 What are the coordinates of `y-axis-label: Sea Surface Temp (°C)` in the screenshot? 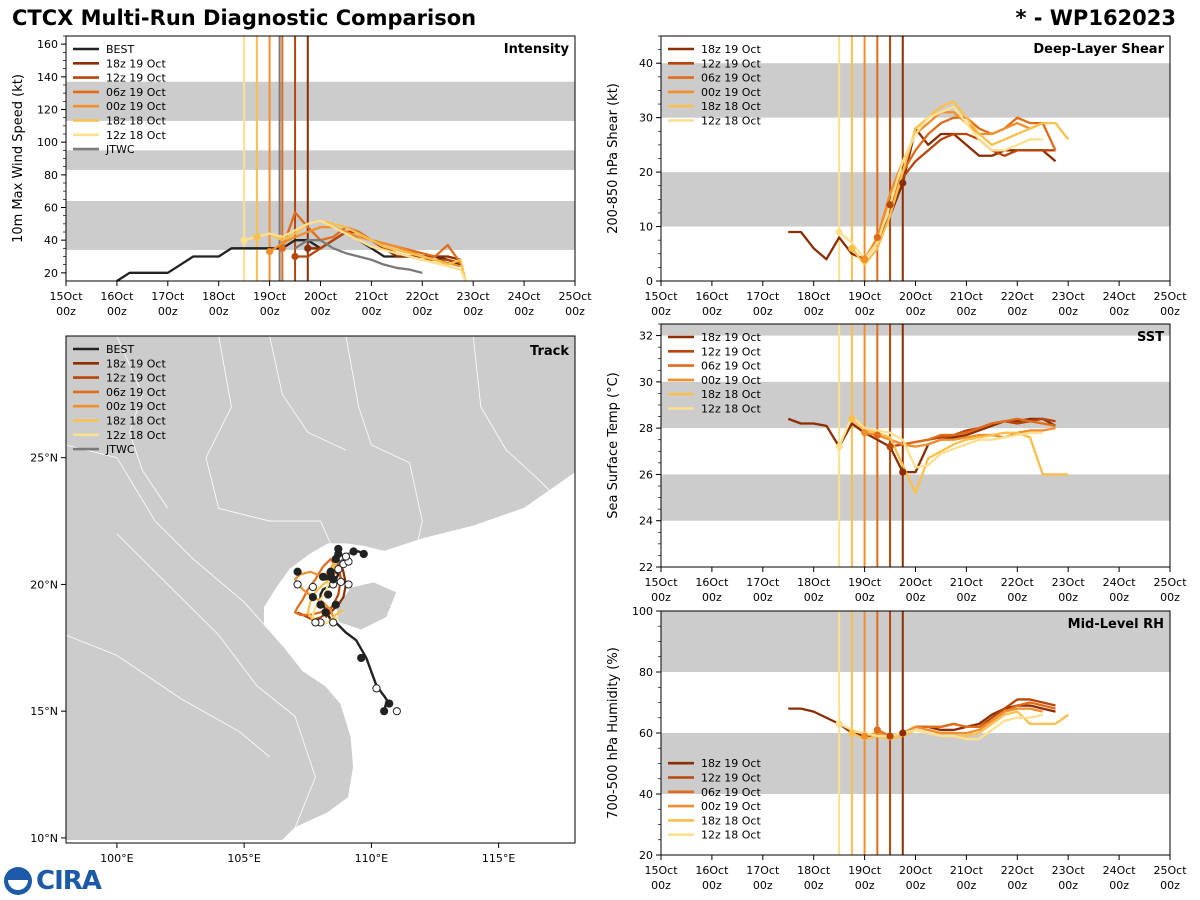 It's located at (613, 445).